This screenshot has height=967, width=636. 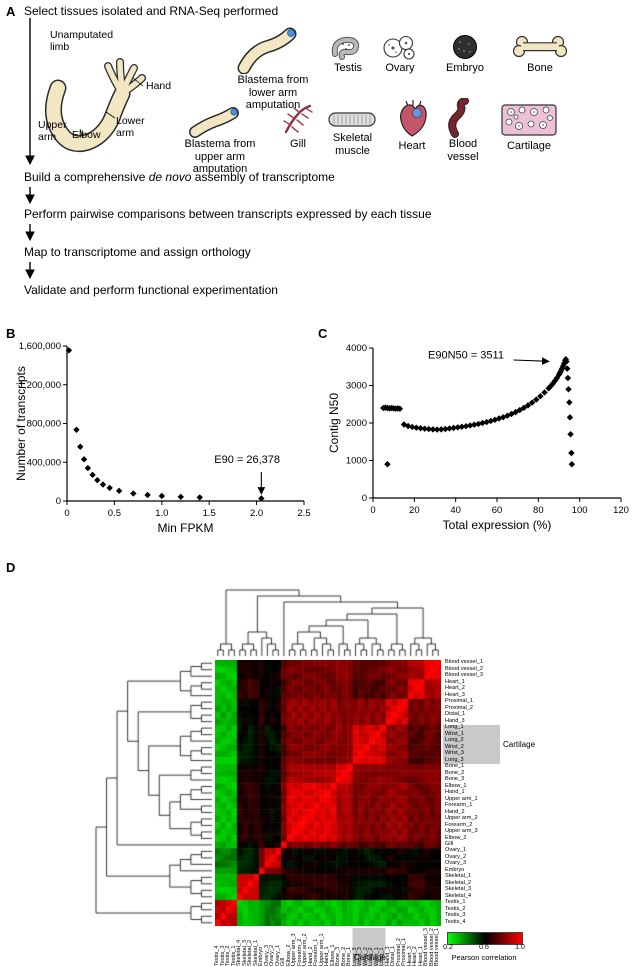 I want to click on x-tick-label: 60, so click(x=497, y=510).